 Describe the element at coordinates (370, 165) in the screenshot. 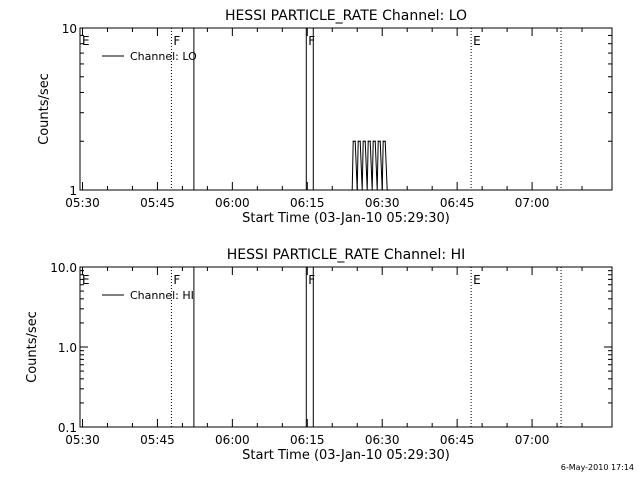

I see `data-series-line` at that location.